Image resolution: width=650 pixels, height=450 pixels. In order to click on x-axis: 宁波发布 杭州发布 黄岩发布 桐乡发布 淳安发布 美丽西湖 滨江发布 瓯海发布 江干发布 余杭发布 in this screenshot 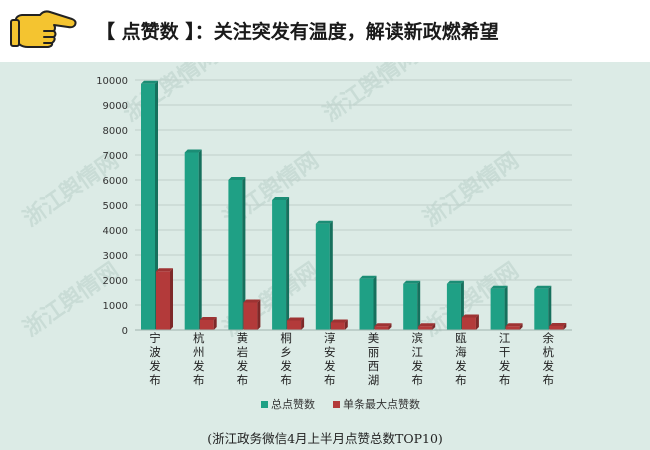, I will do `click(353, 358)`.